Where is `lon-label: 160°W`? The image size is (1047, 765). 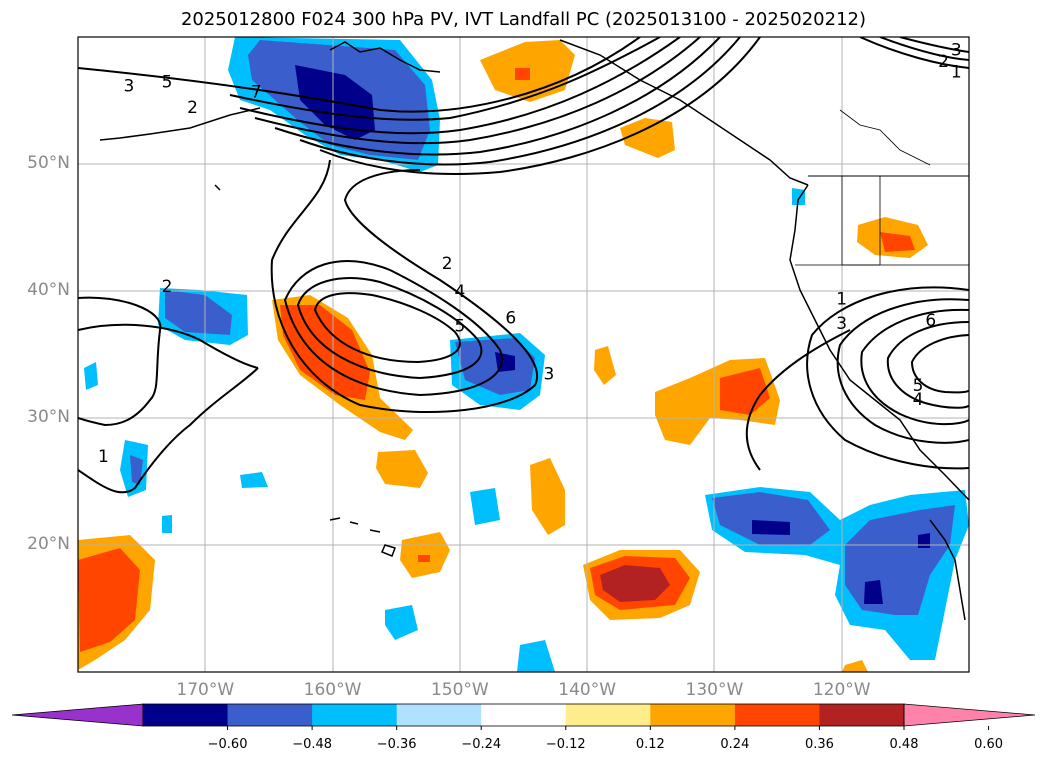
lon-label: 160°W is located at coordinates (332, 690).